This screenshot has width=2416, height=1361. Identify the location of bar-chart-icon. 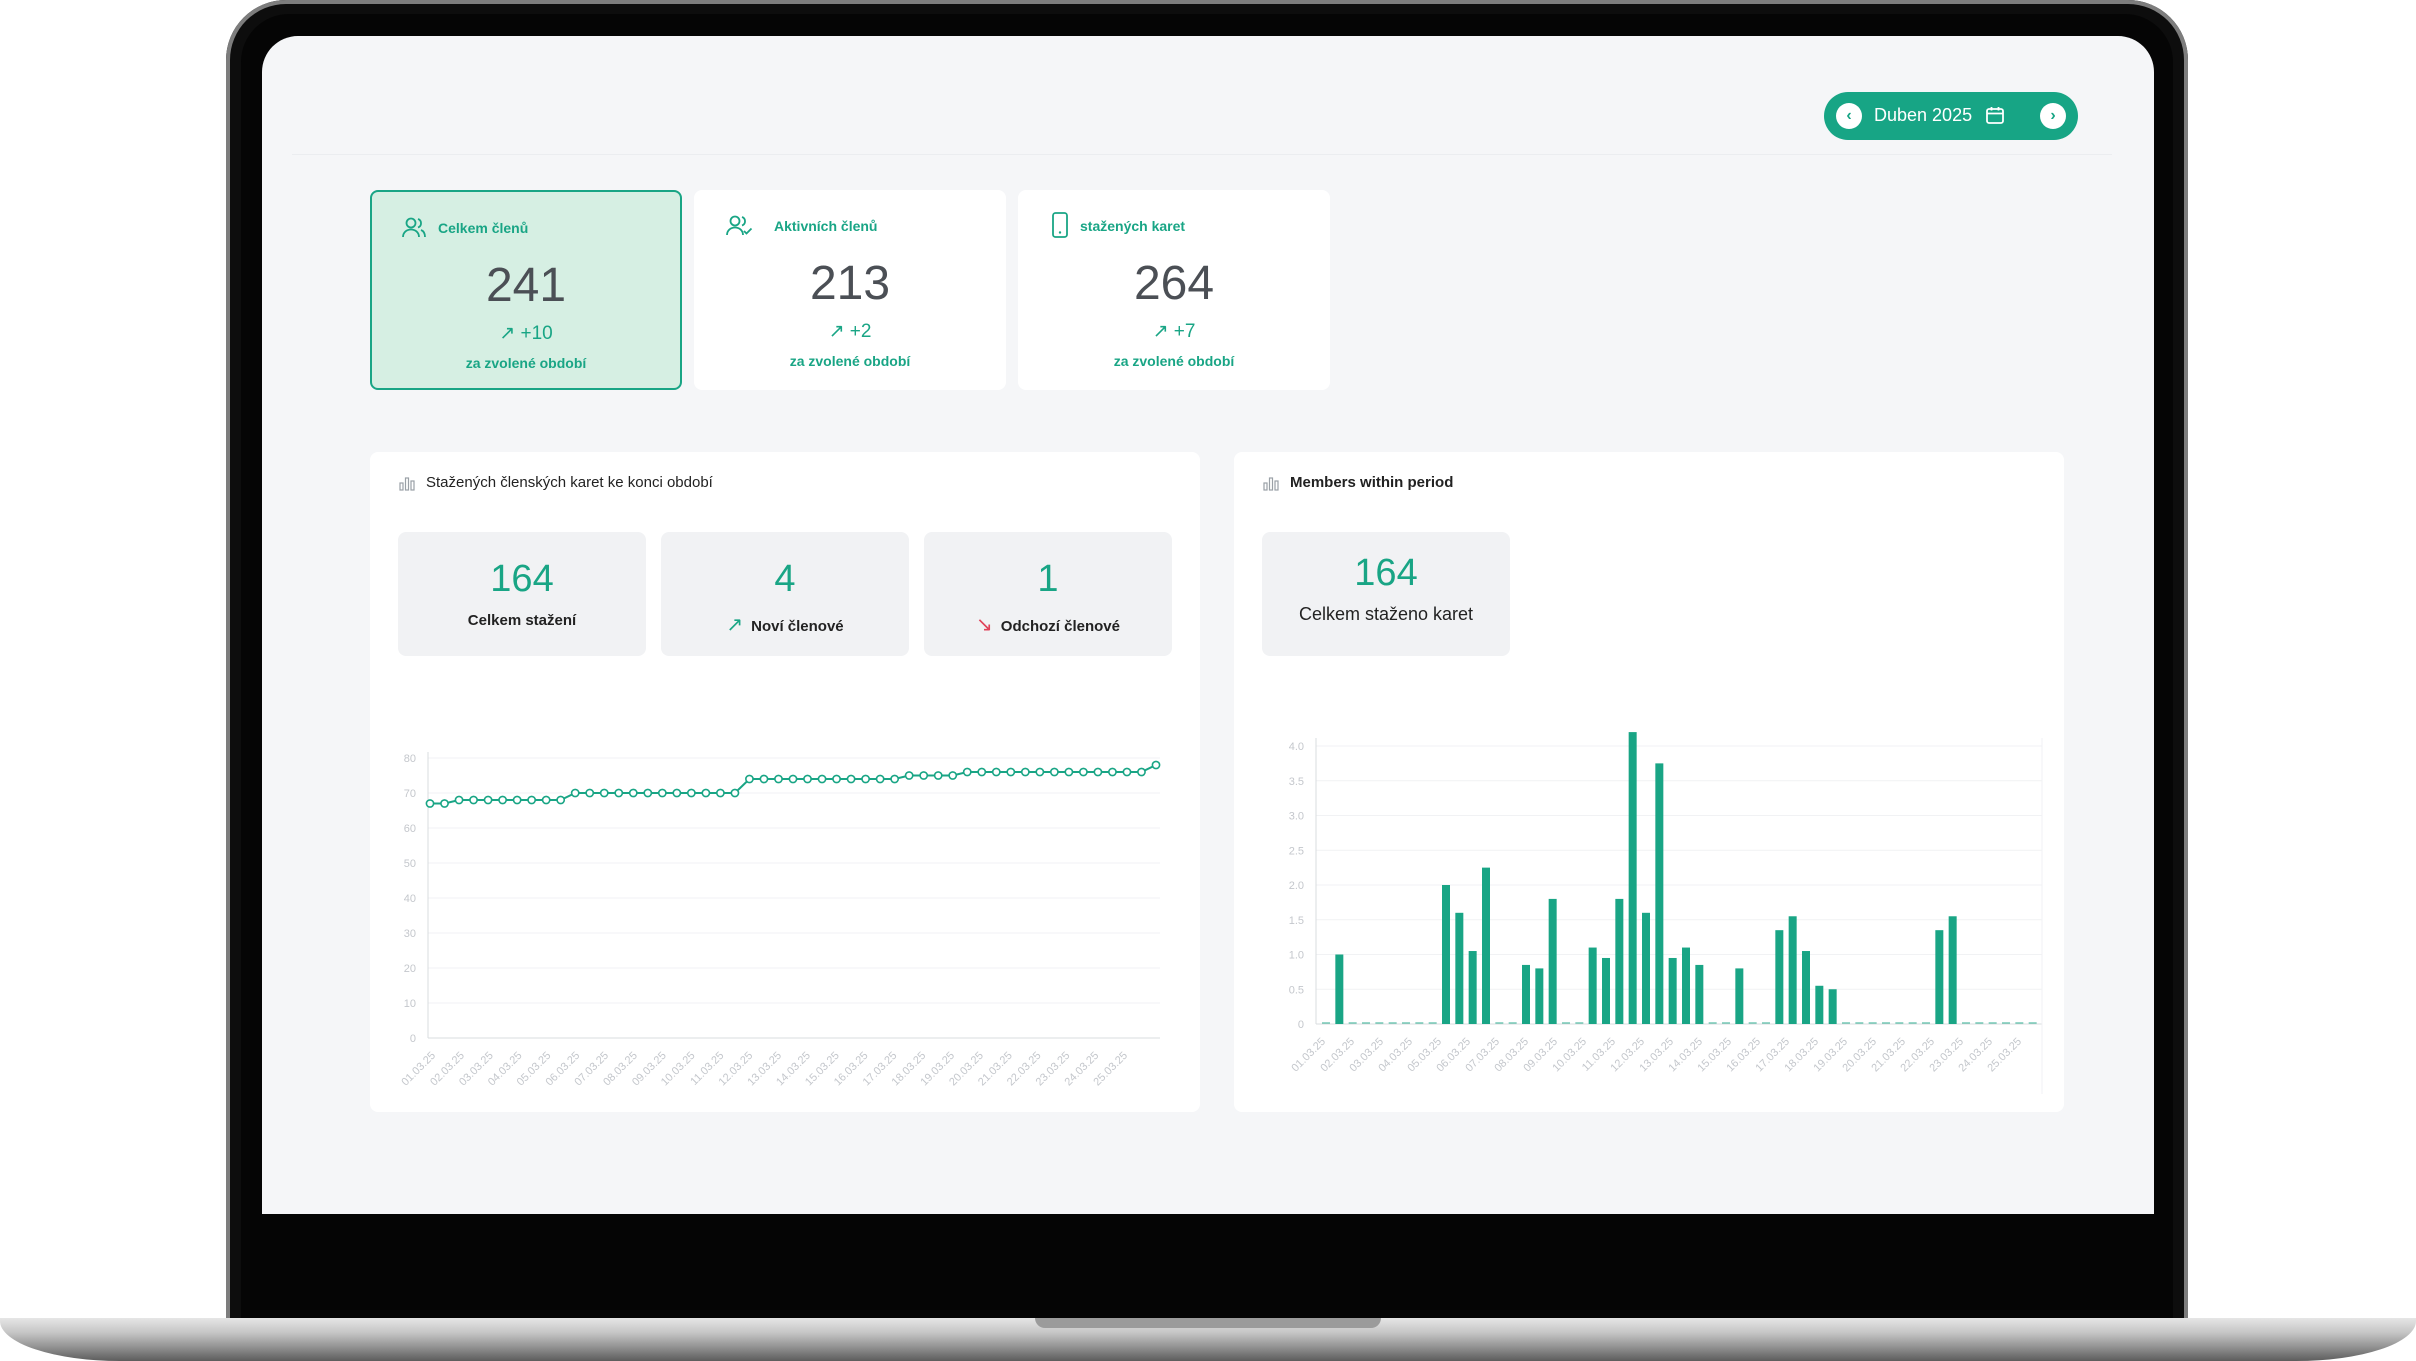
(1271, 484).